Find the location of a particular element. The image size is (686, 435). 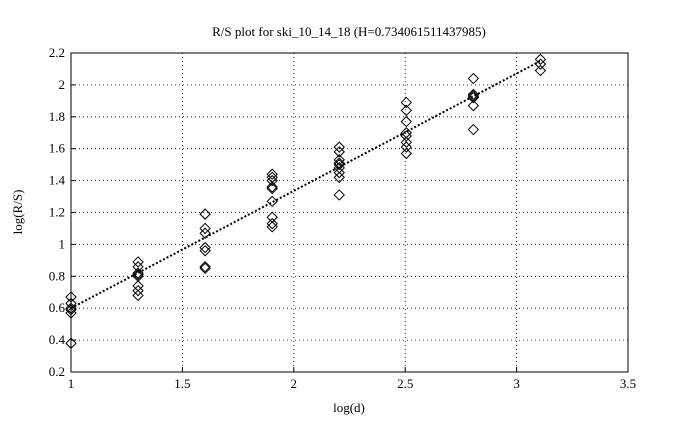

y-tick-label: 1.2 is located at coordinates (57, 212).